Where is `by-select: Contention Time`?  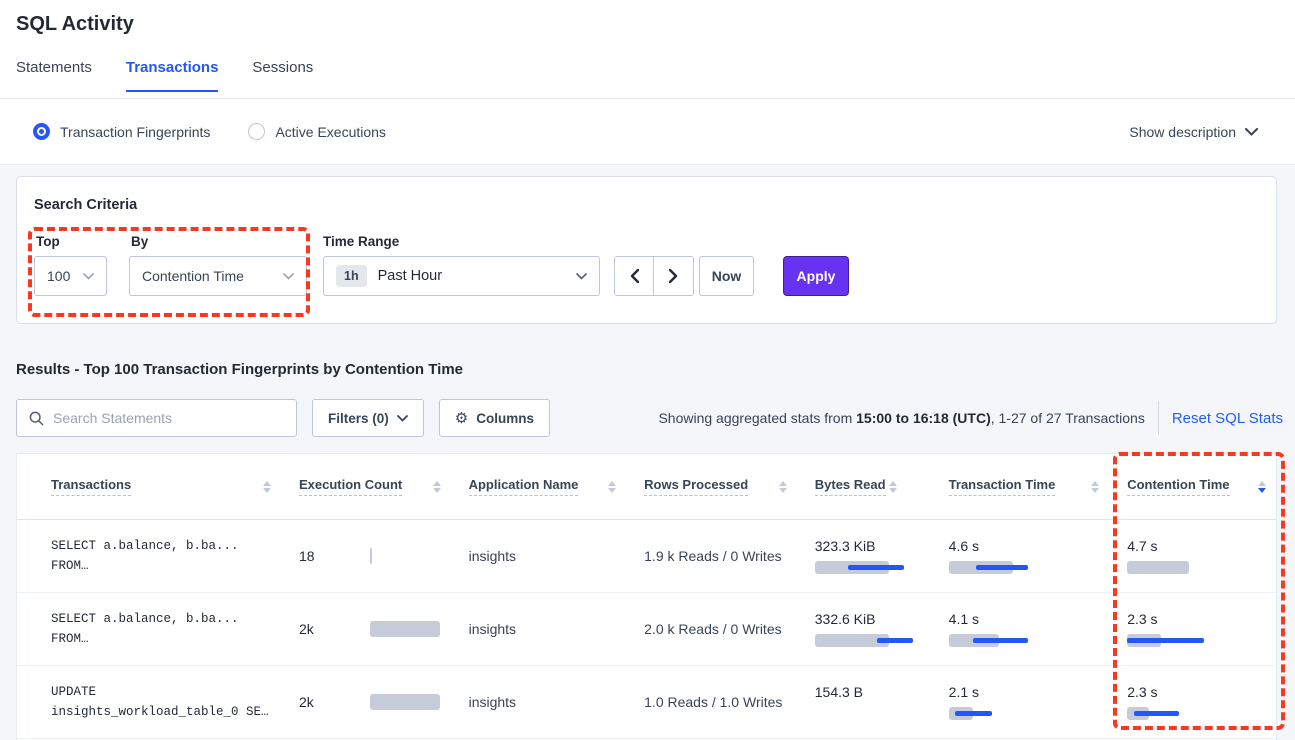
by-select: Contention Time is located at coordinates (218, 276).